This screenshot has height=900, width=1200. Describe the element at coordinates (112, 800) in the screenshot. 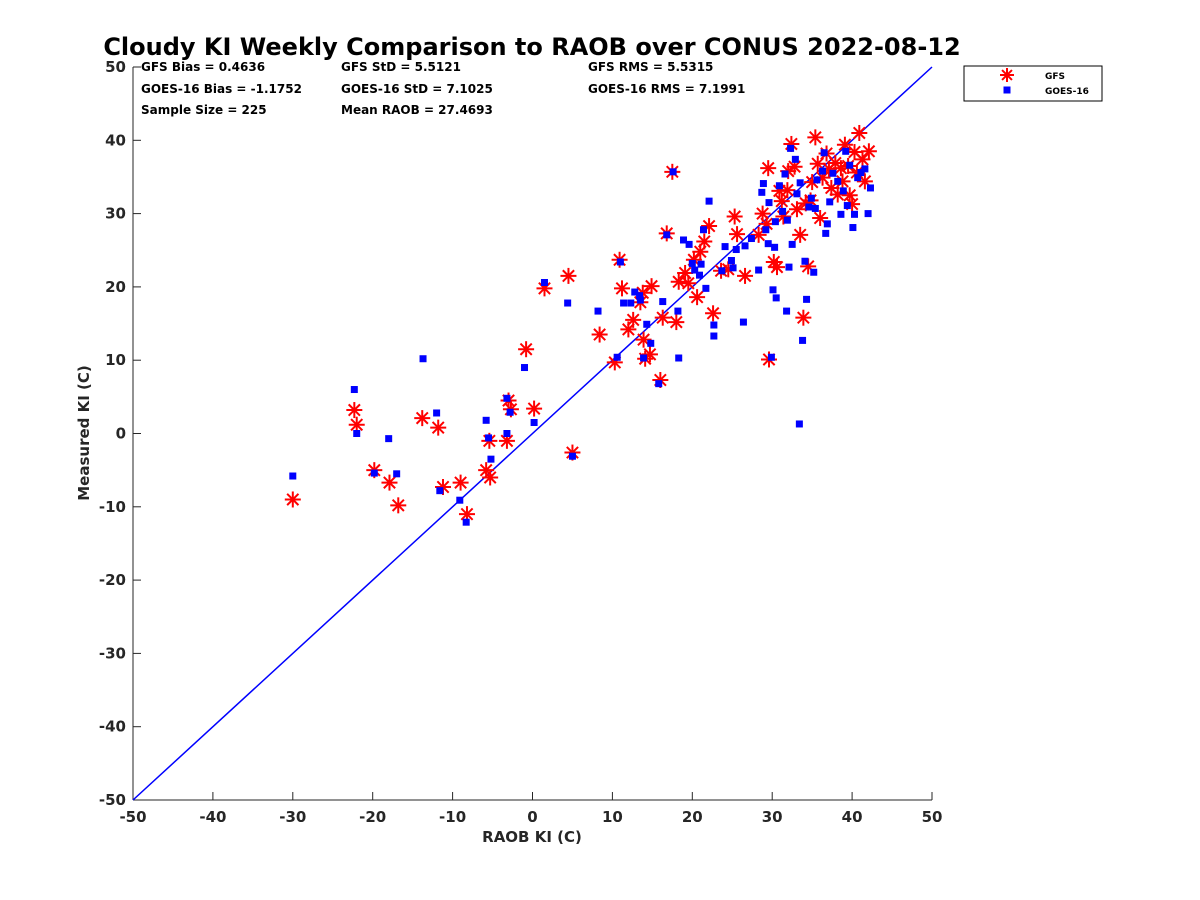

I see `y-tick-label: -50` at that location.